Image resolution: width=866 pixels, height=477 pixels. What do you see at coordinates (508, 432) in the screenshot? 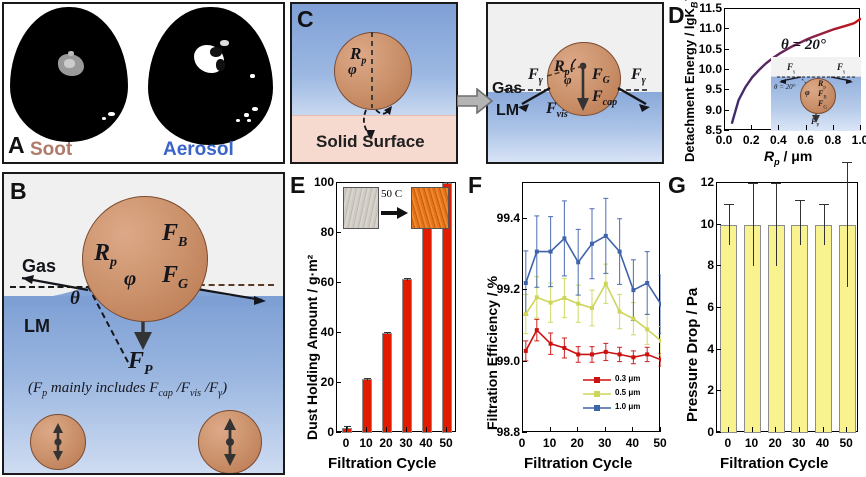
I see `panel-f-y-tick: 98.8` at bounding box center [508, 432].